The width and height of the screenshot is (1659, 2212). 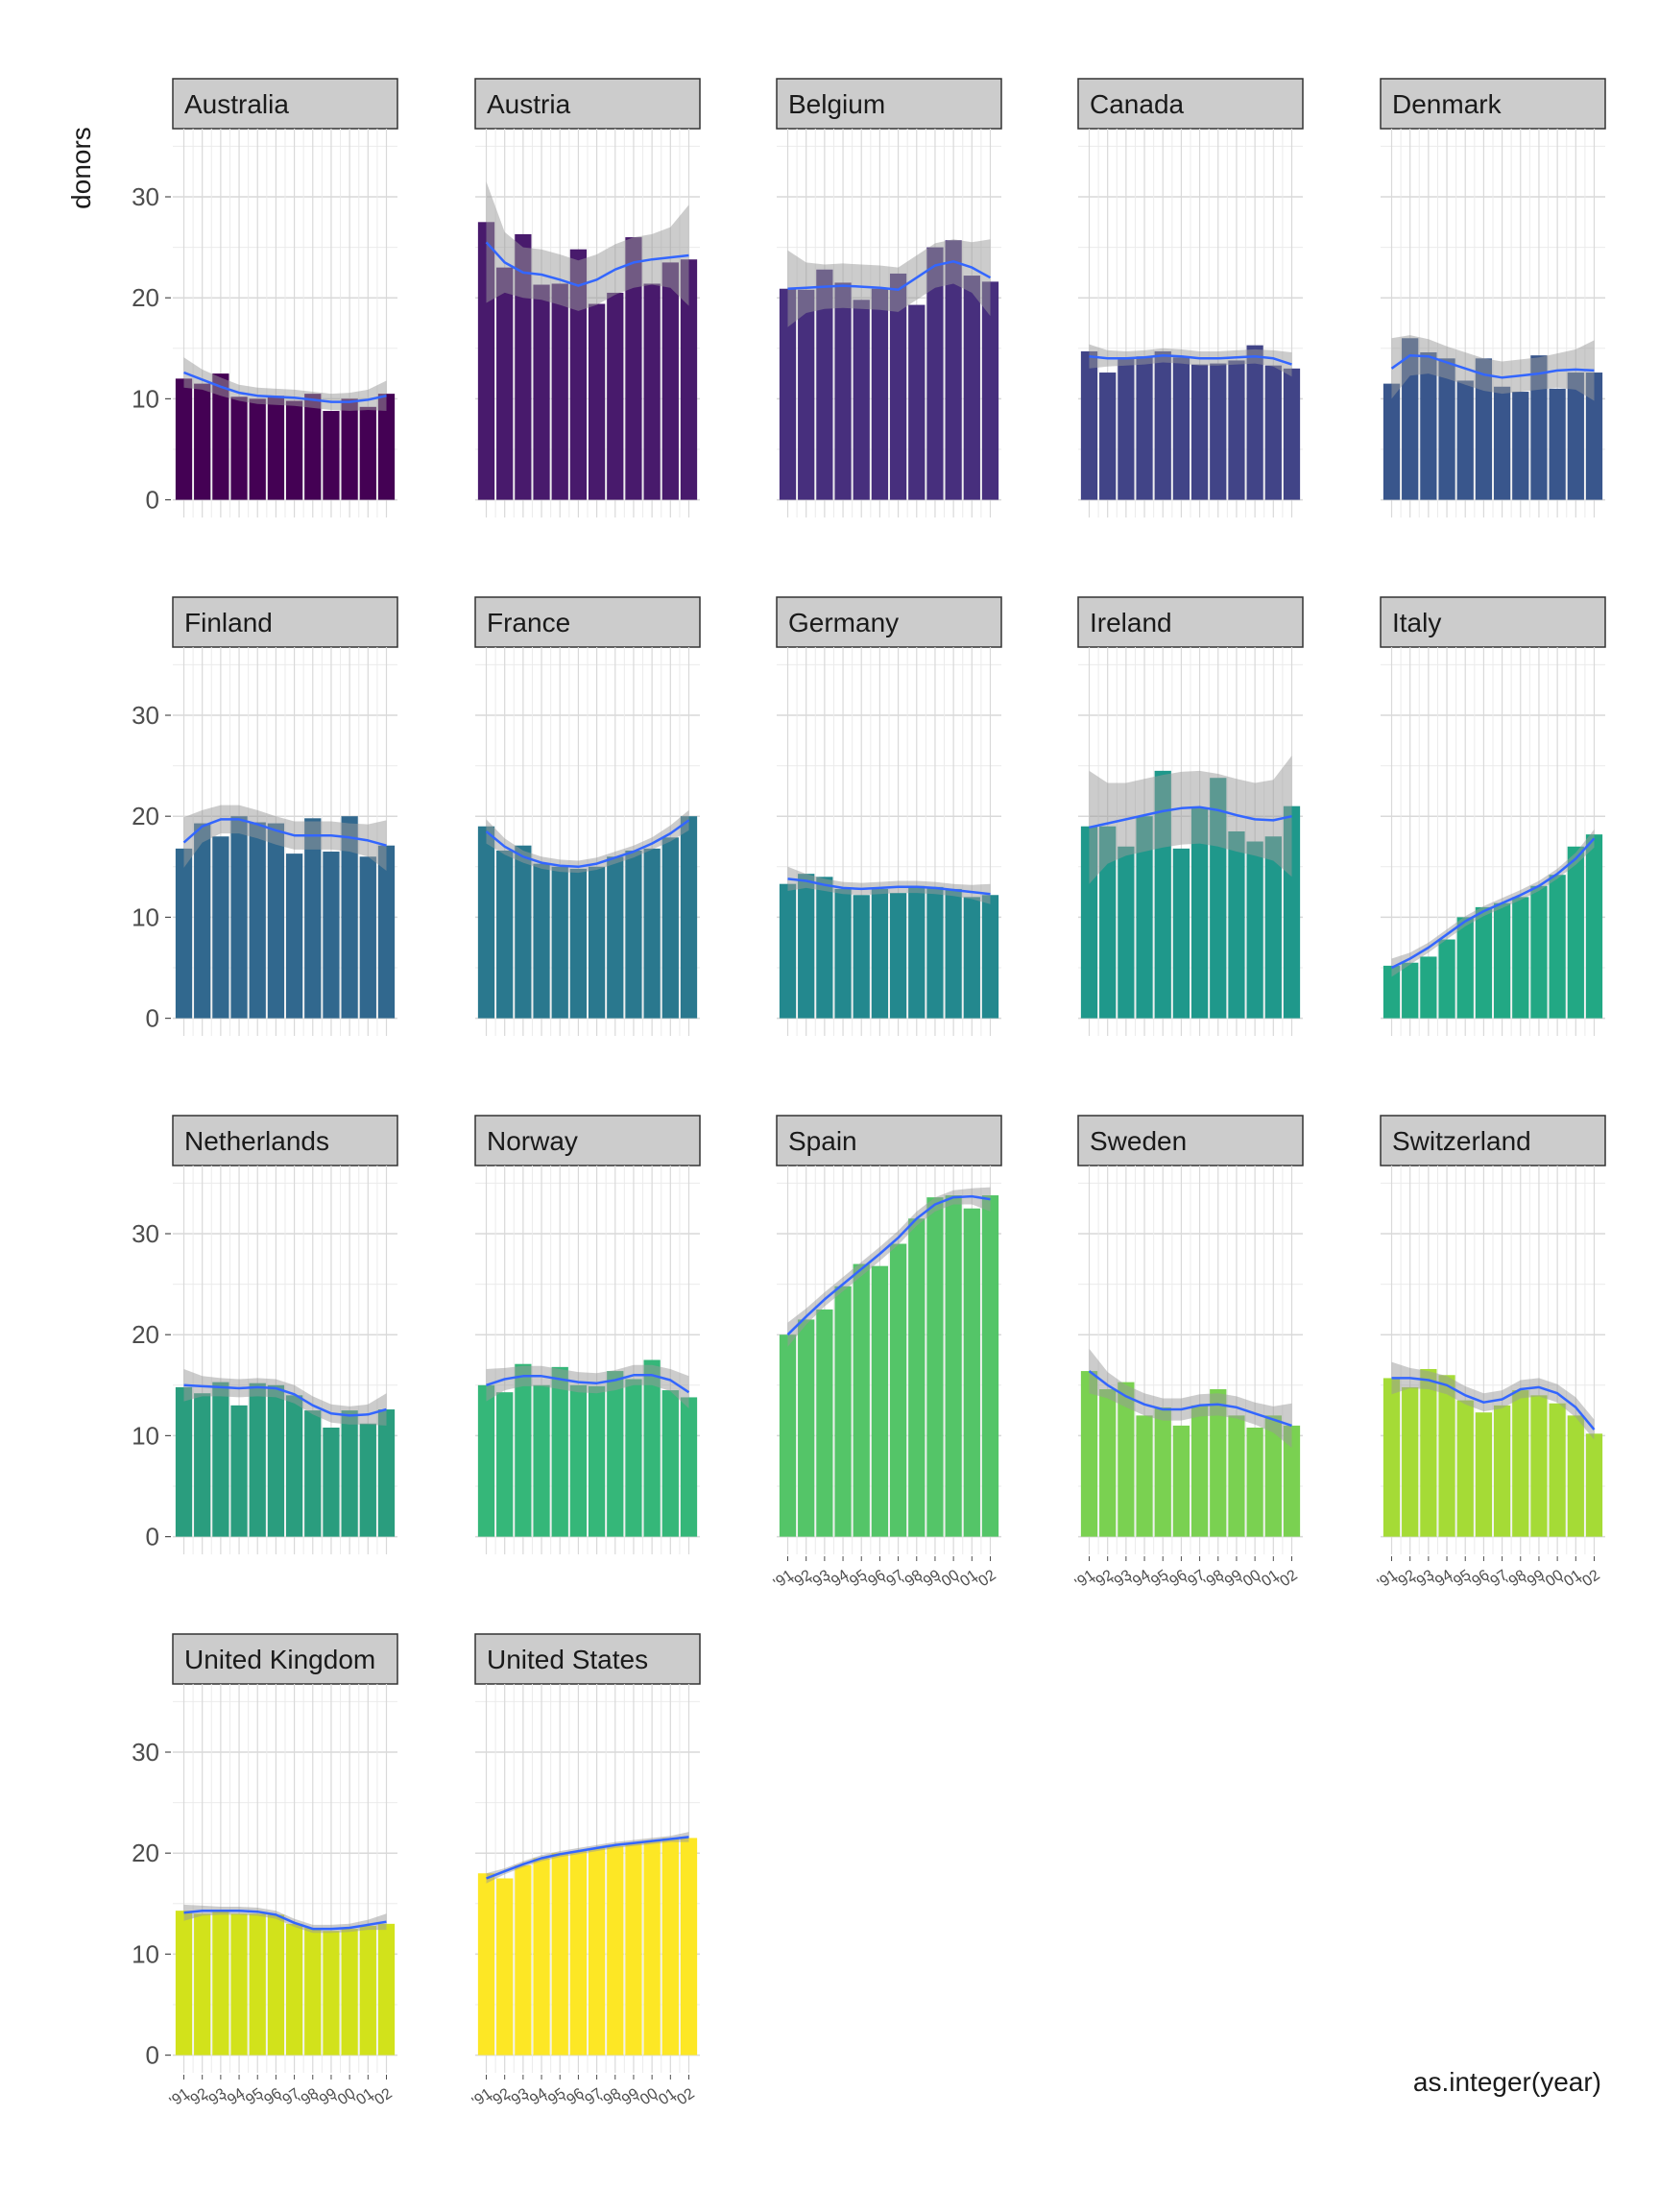 I want to click on x-tick-label: '02, so click(x=685, y=2097).